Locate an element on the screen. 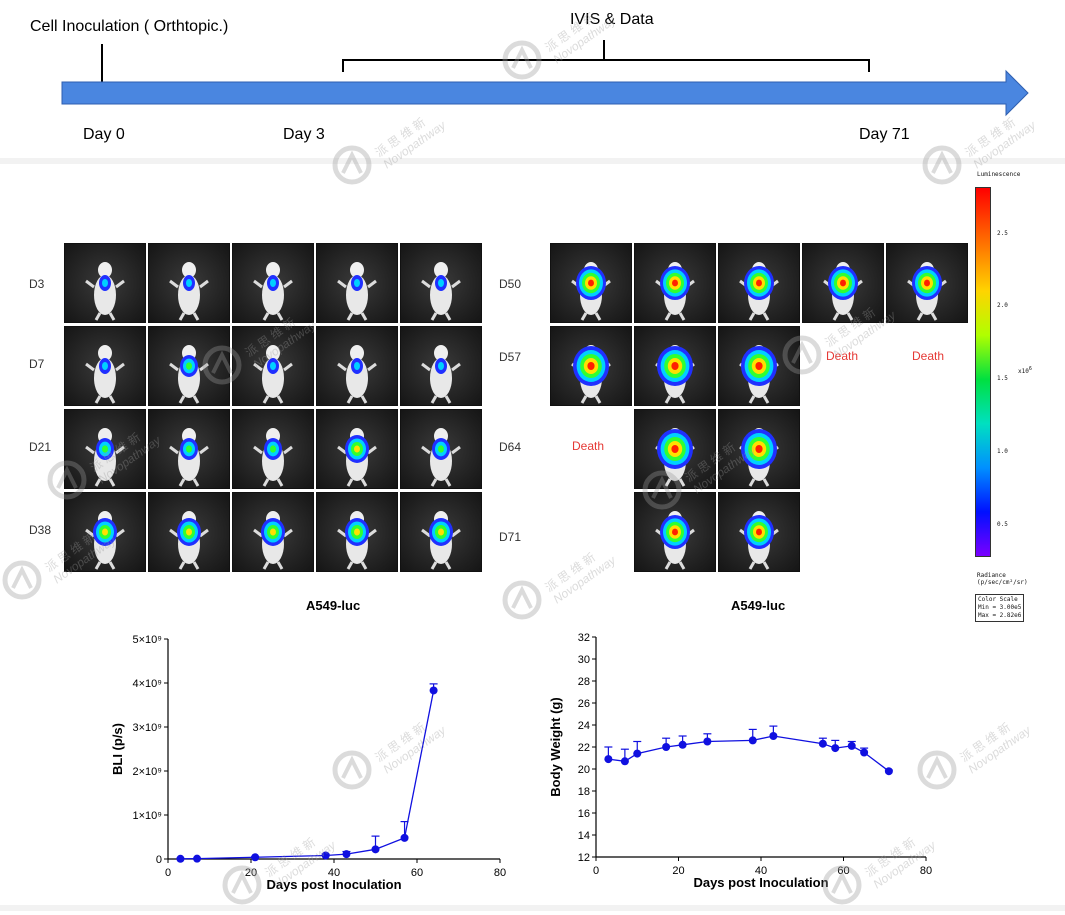 The image size is (1065, 915). watermark-text: 派 思 维 新 Novopathway is located at coordinates (995, 744).